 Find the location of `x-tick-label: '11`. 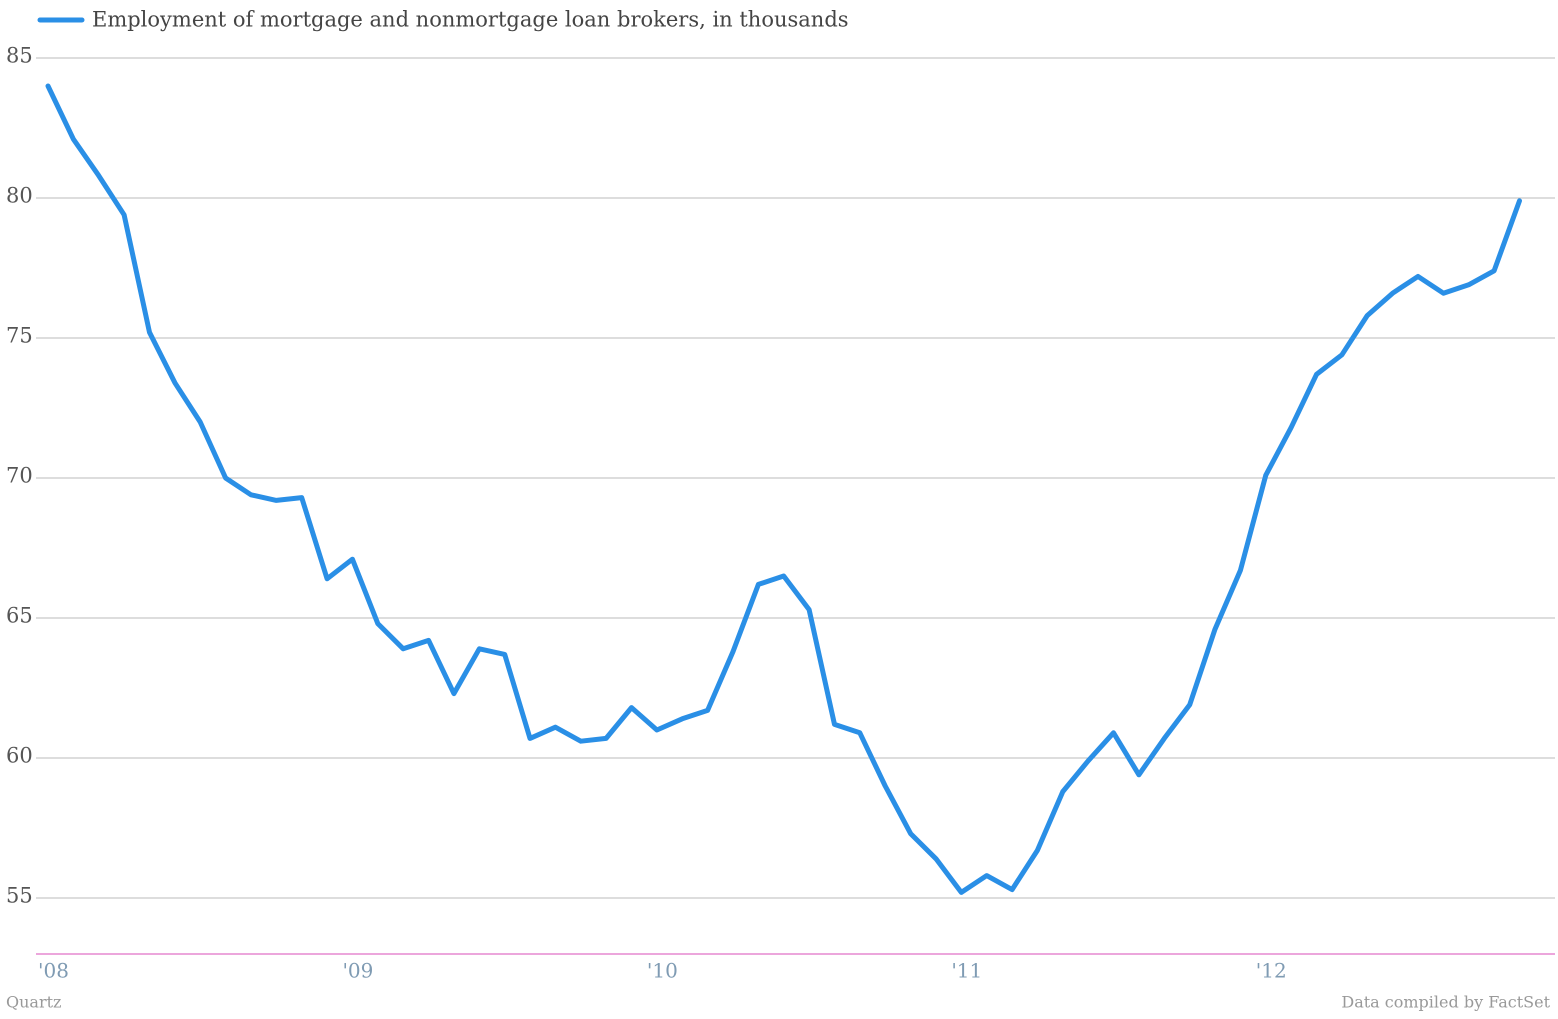

x-tick-label: '11 is located at coordinates (966, 971).